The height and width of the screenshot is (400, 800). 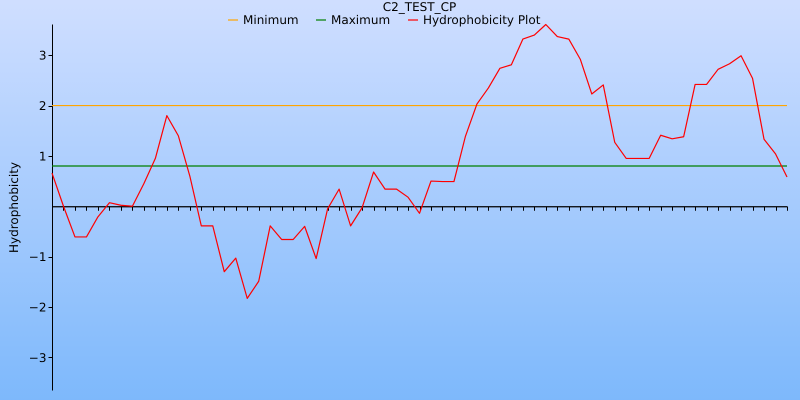 I want to click on legend-label: Hydrophobicity Plot, so click(x=482, y=20).